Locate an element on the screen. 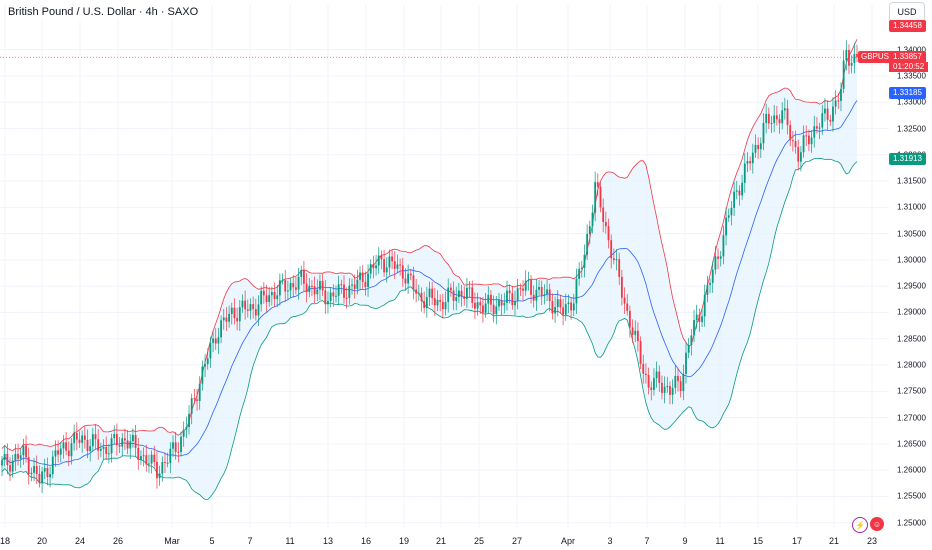  time-tick: 19 is located at coordinates (404, 541).